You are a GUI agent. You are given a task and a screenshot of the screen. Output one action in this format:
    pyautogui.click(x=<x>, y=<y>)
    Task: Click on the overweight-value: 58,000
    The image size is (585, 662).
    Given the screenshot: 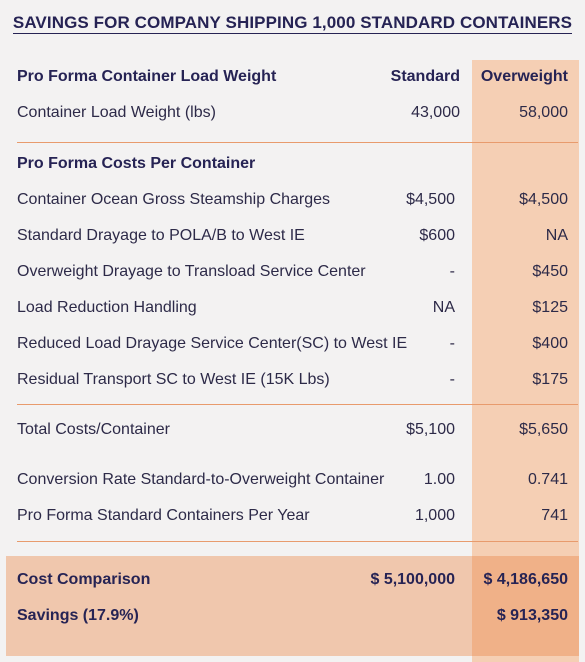 What is the action you would take?
    pyautogui.click(x=543, y=112)
    